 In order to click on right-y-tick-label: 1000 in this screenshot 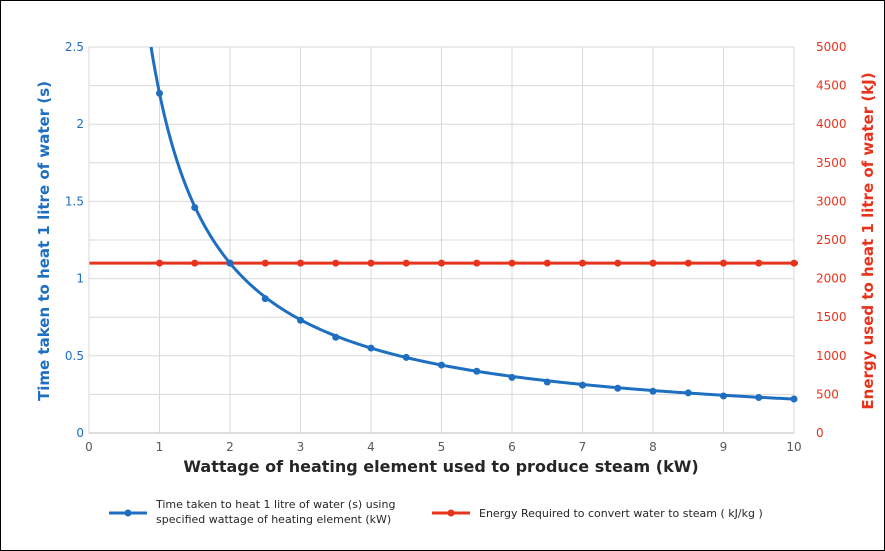, I will do `click(831, 356)`.